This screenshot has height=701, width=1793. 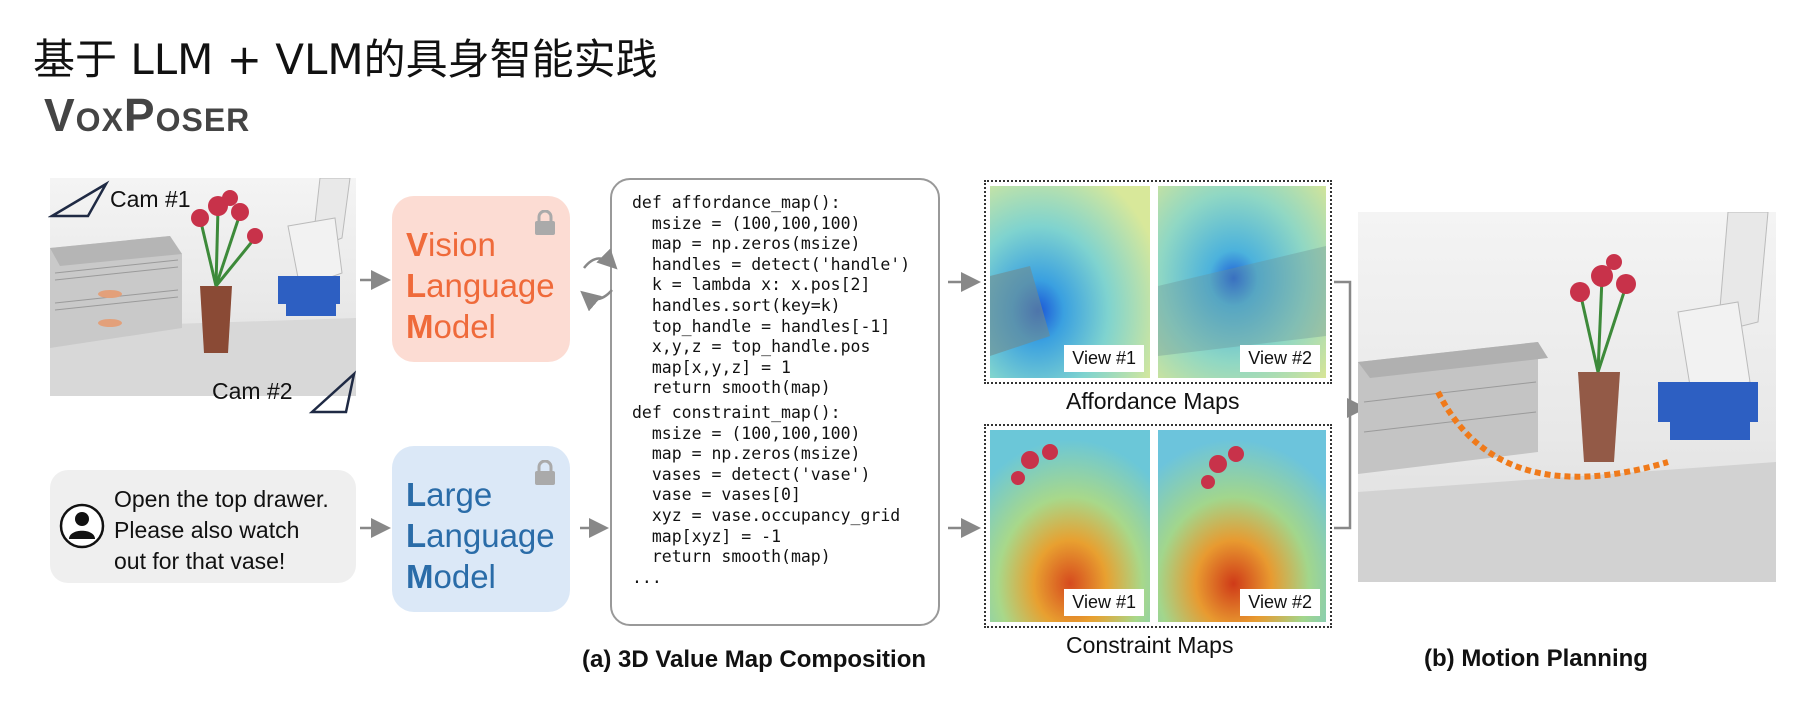 What do you see at coordinates (716, 495) in the screenshot?
I see `code-line: vase = vases[0]` at bounding box center [716, 495].